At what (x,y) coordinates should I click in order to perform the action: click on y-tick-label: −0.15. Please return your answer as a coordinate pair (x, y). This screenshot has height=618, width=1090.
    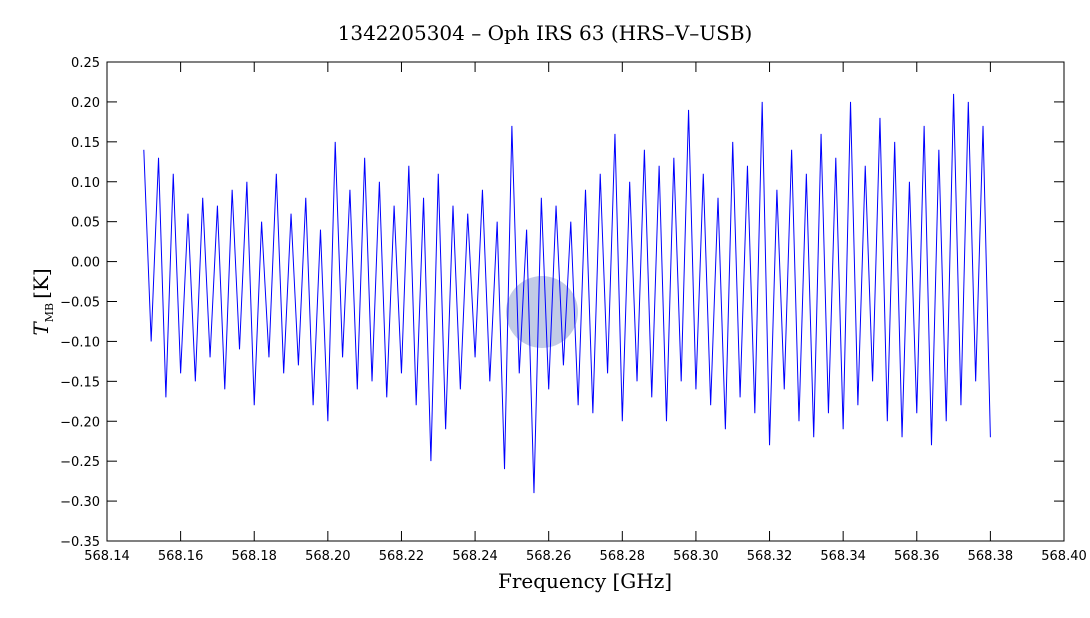
    Looking at the image, I should click on (80, 382).